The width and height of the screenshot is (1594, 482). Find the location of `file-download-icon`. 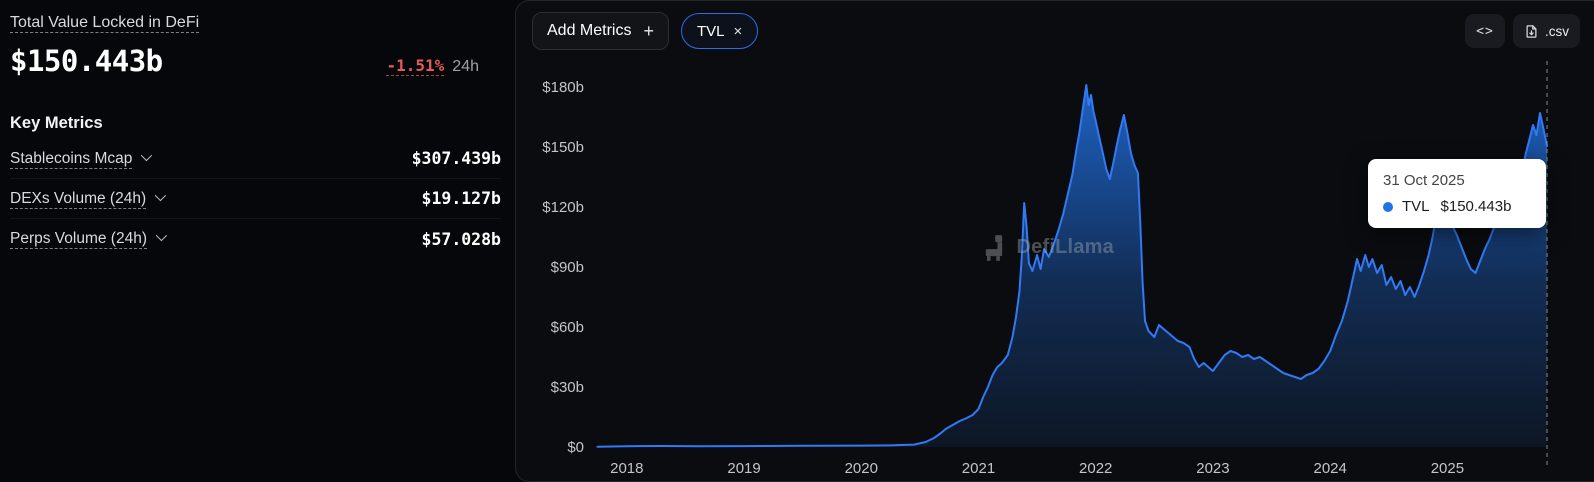

file-download-icon is located at coordinates (1531, 31).